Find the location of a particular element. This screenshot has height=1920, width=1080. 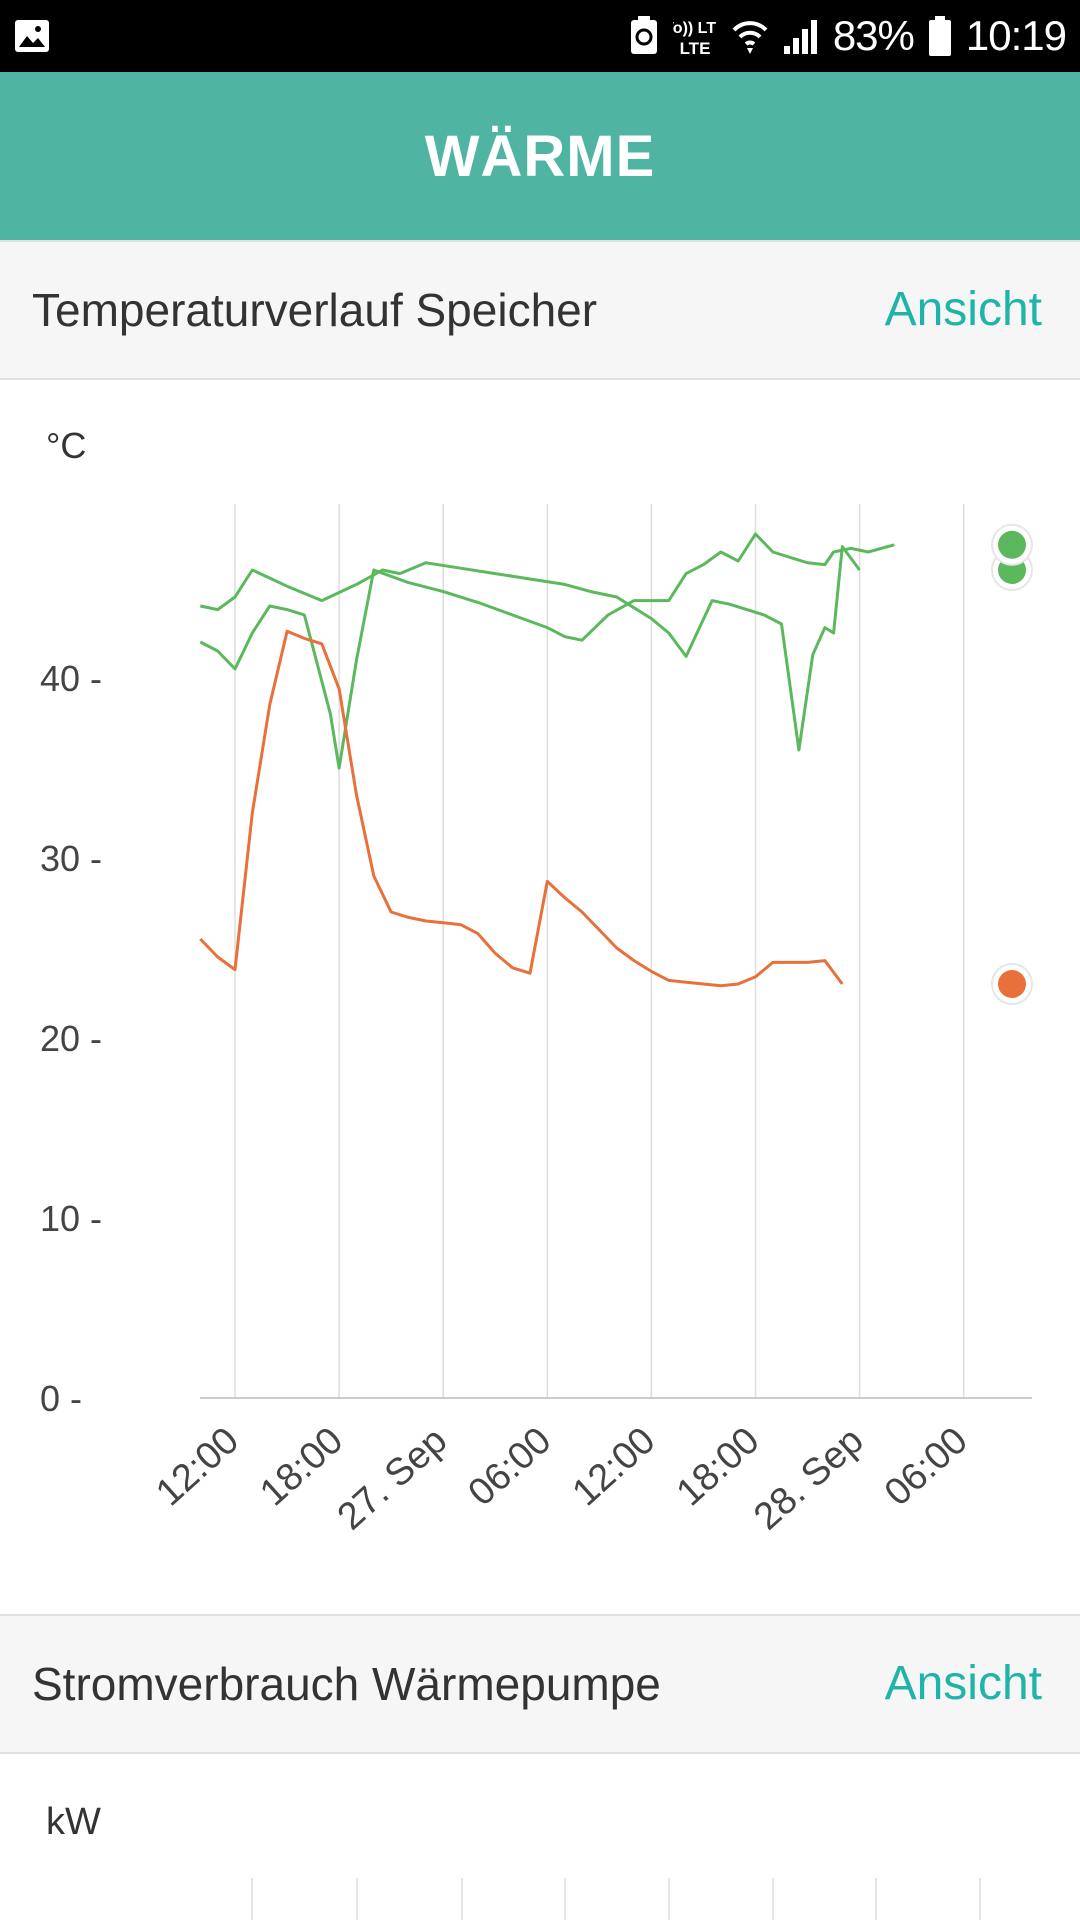

cell-signal-icon is located at coordinates (800, 37).